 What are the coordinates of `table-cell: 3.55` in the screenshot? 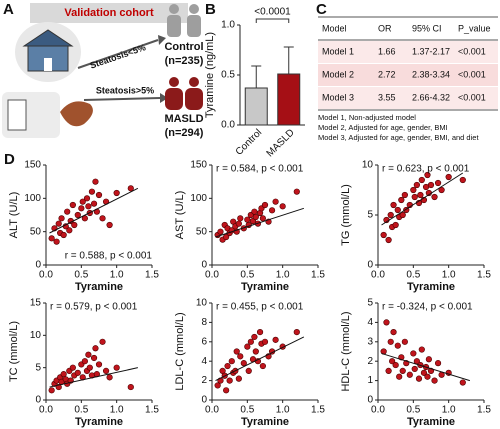 It's located at (387, 97).